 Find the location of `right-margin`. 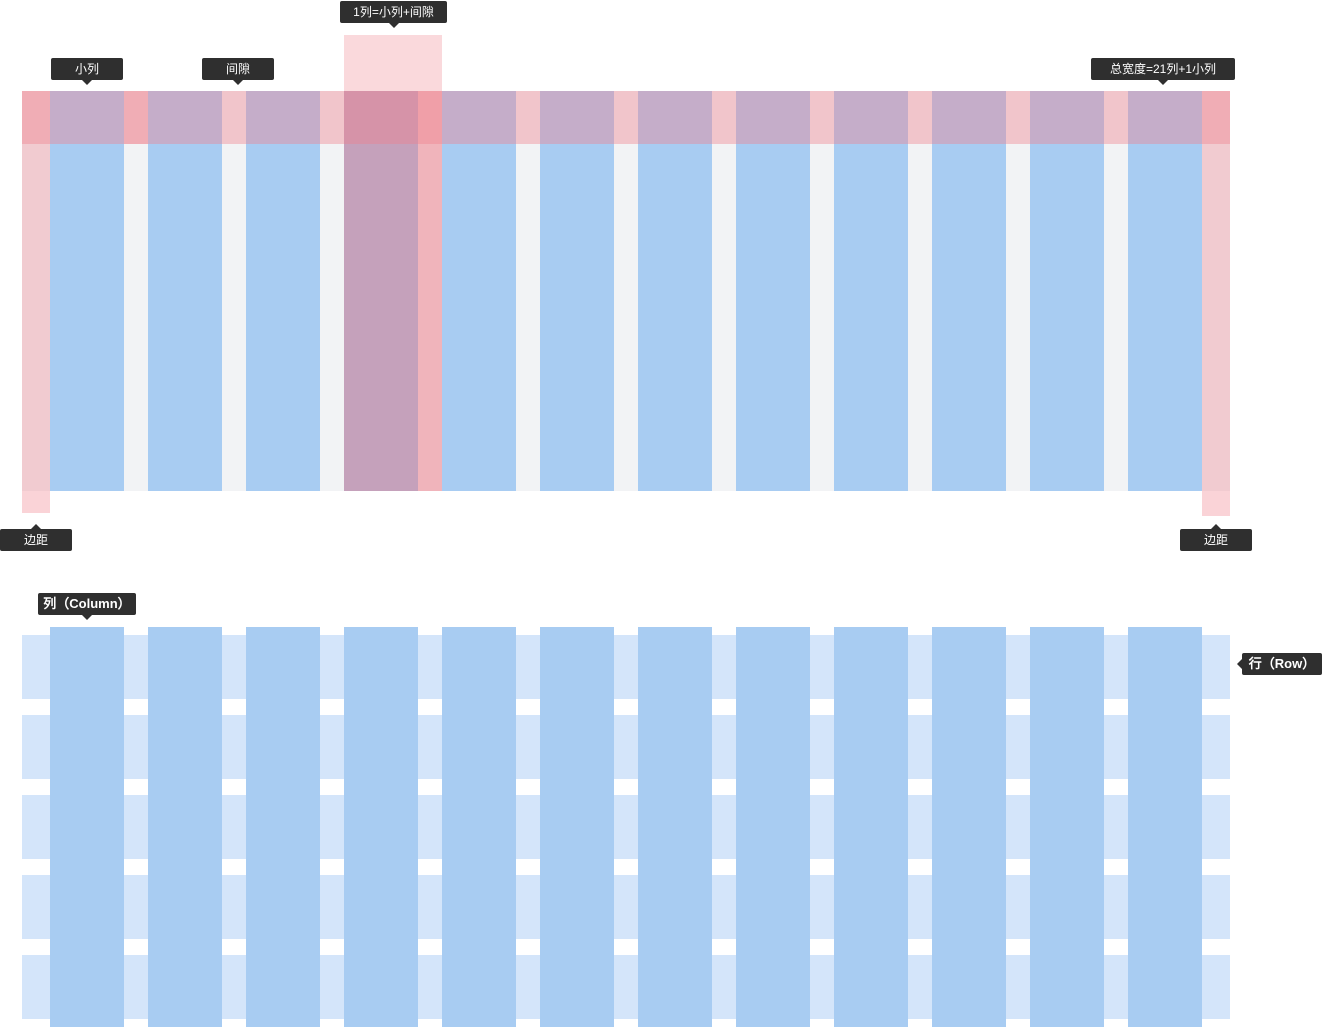

right-margin is located at coordinates (1216, 303).